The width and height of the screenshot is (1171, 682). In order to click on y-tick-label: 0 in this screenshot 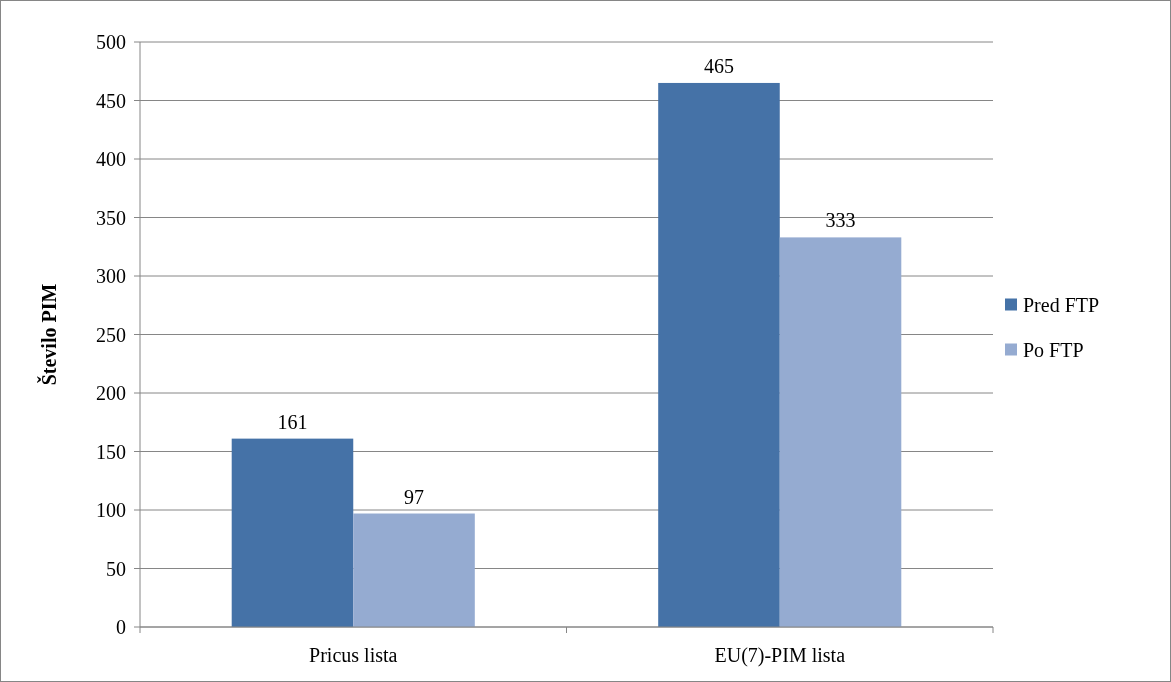, I will do `click(121, 627)`.